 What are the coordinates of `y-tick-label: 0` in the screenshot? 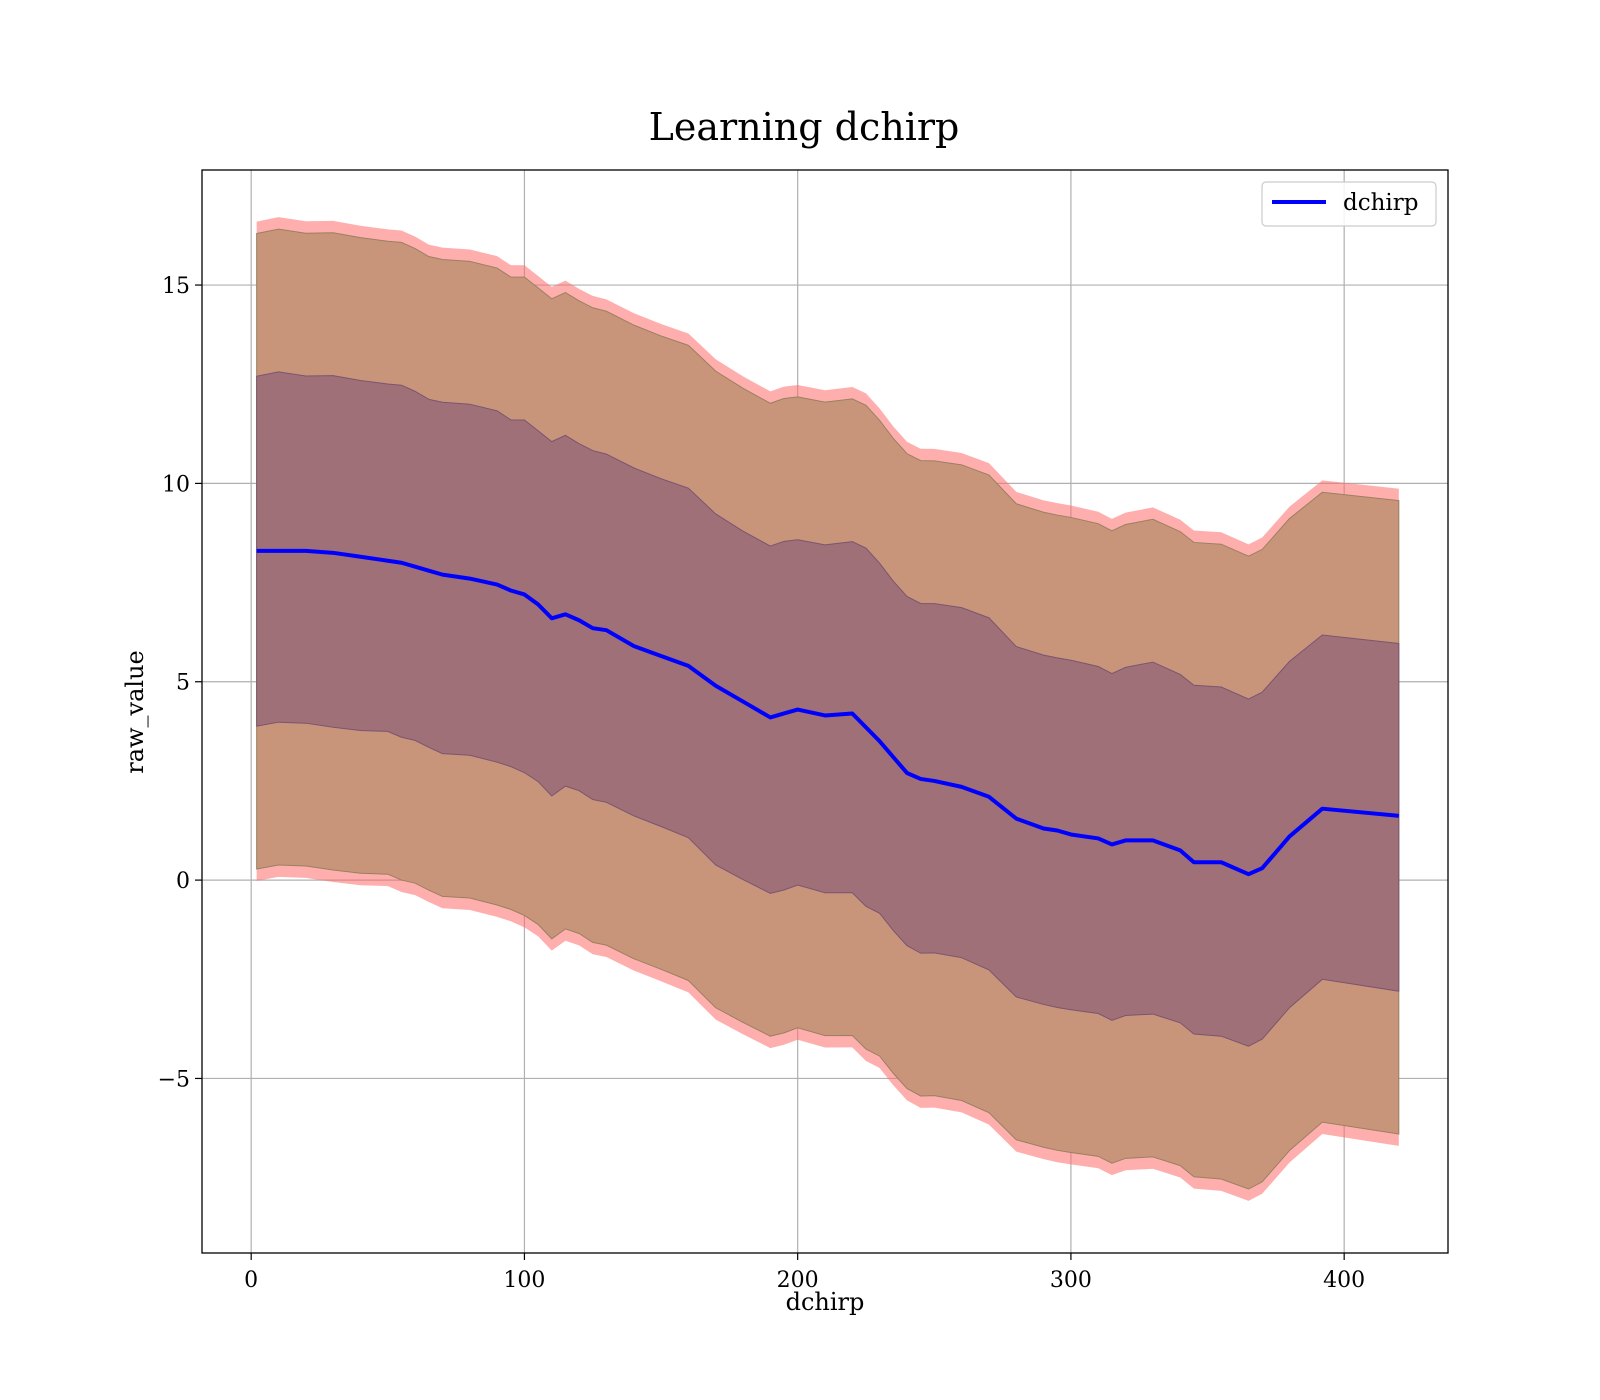 It's located at (183, 881).